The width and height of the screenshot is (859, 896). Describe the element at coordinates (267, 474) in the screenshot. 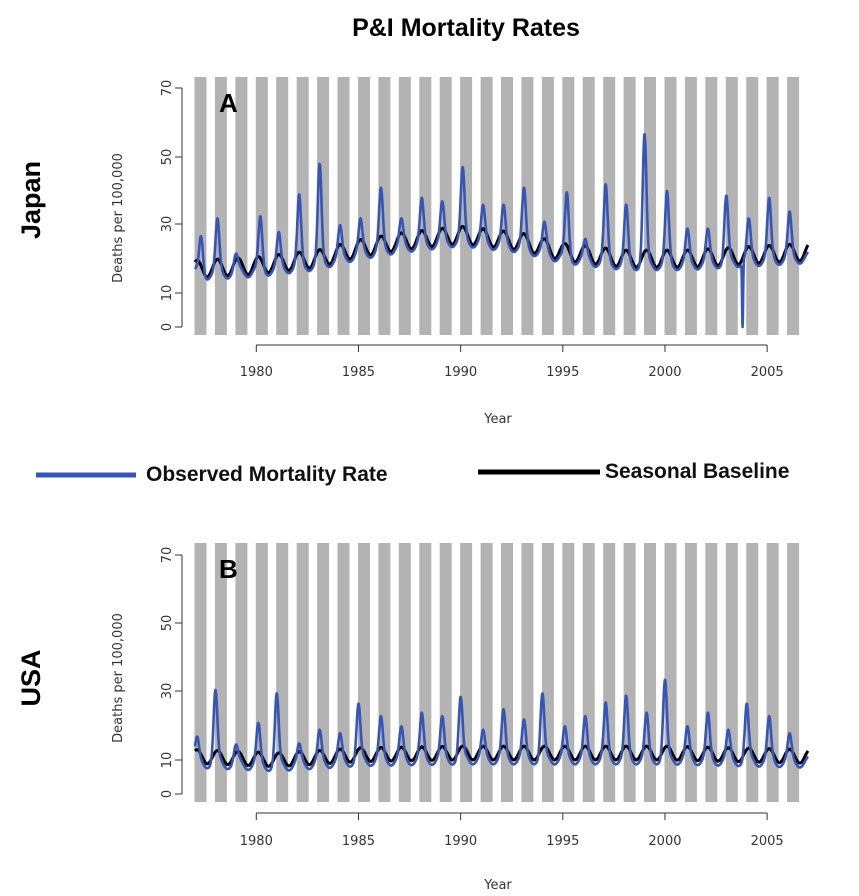

I see `legend-observed-label: Observed Mortality Rate` at that location.